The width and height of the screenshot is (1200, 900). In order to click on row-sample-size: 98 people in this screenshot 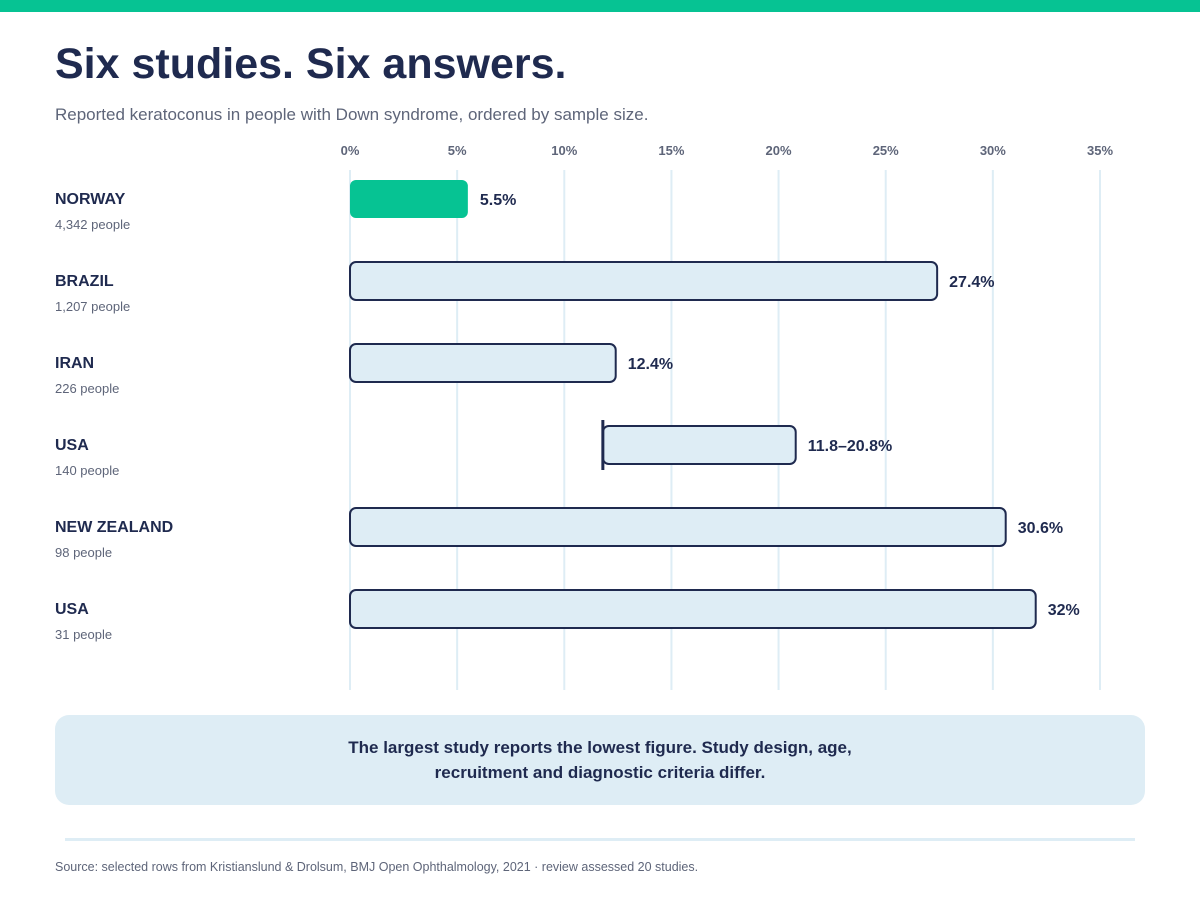, I will do `click(83, 552)`.